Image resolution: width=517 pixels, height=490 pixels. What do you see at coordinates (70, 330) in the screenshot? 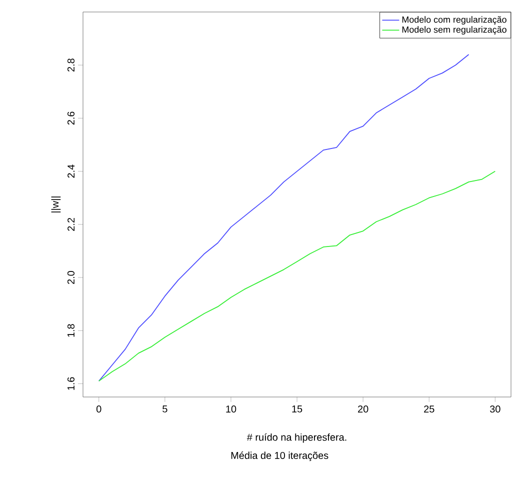
I see `y-tick-label: 1.8` at bounding box center [70, 330].